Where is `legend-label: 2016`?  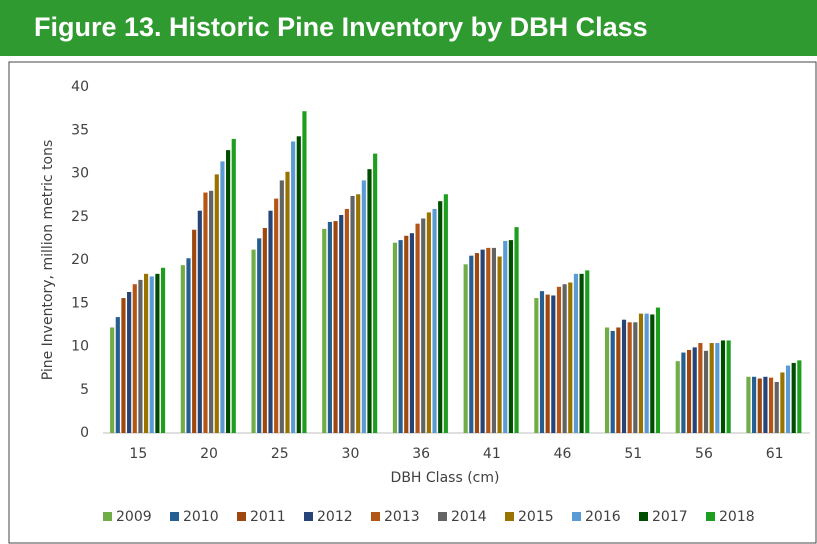 legend-label: 2016 is located at coordinates (603, 517).